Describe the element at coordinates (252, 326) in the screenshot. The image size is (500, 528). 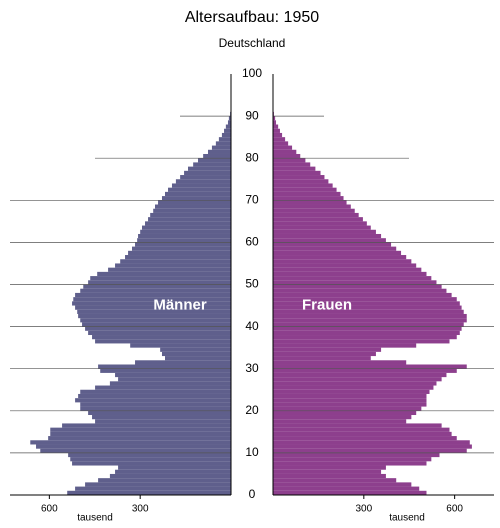
I see `y-tick-label: 40` at that location.